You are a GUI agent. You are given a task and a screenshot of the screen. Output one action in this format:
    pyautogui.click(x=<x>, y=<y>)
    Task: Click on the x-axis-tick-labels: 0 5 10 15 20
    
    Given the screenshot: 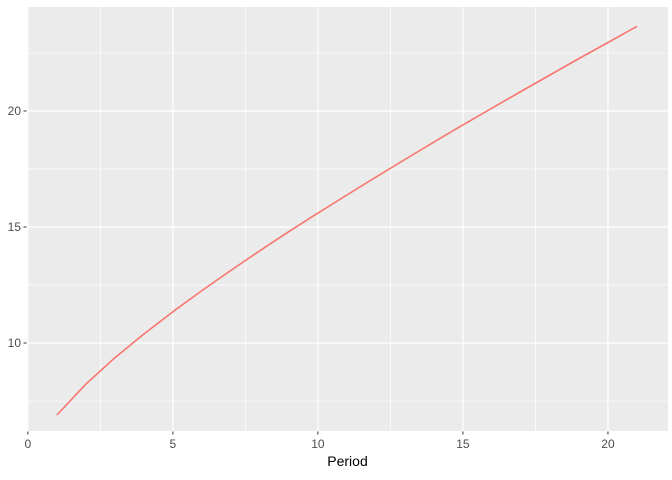 What is the action you would take?
    pyautogui.click(x=320, y=444)
    